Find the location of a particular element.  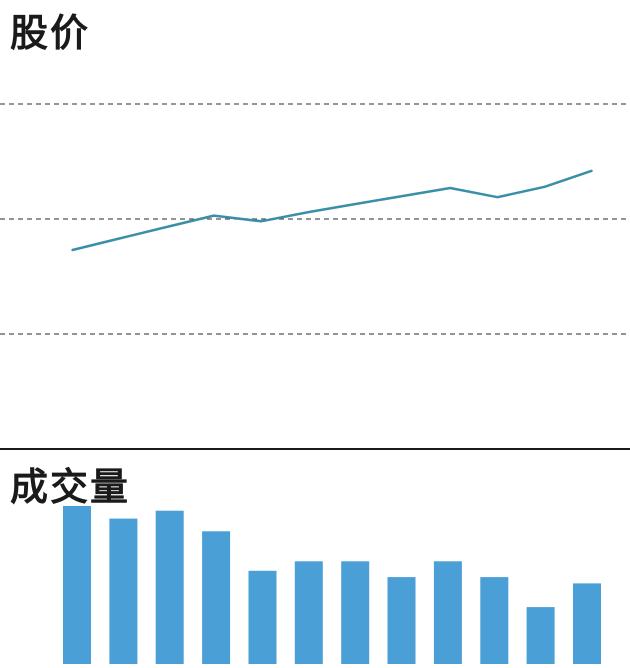

price-chart-title: 股价 is located at coordinates (50, 33).